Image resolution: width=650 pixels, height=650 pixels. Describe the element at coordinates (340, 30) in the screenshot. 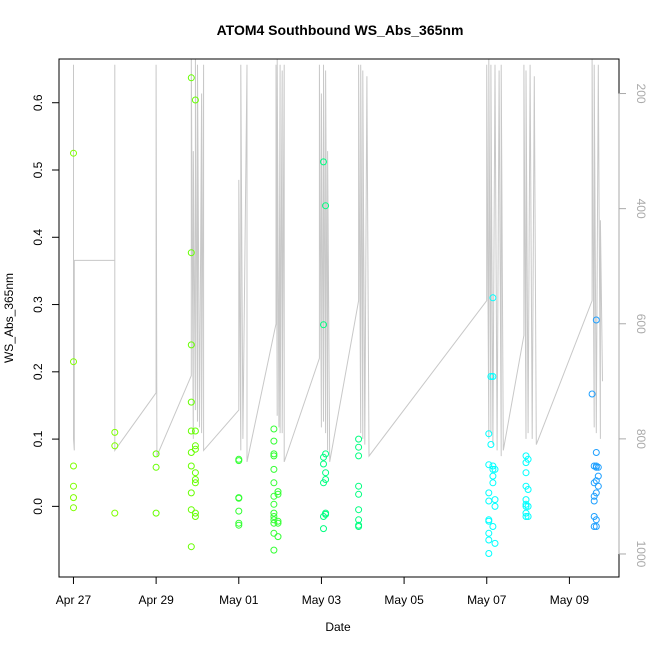

I see `chart-title: ATOM4 Southbound WS_Abs_365nm` at that location.